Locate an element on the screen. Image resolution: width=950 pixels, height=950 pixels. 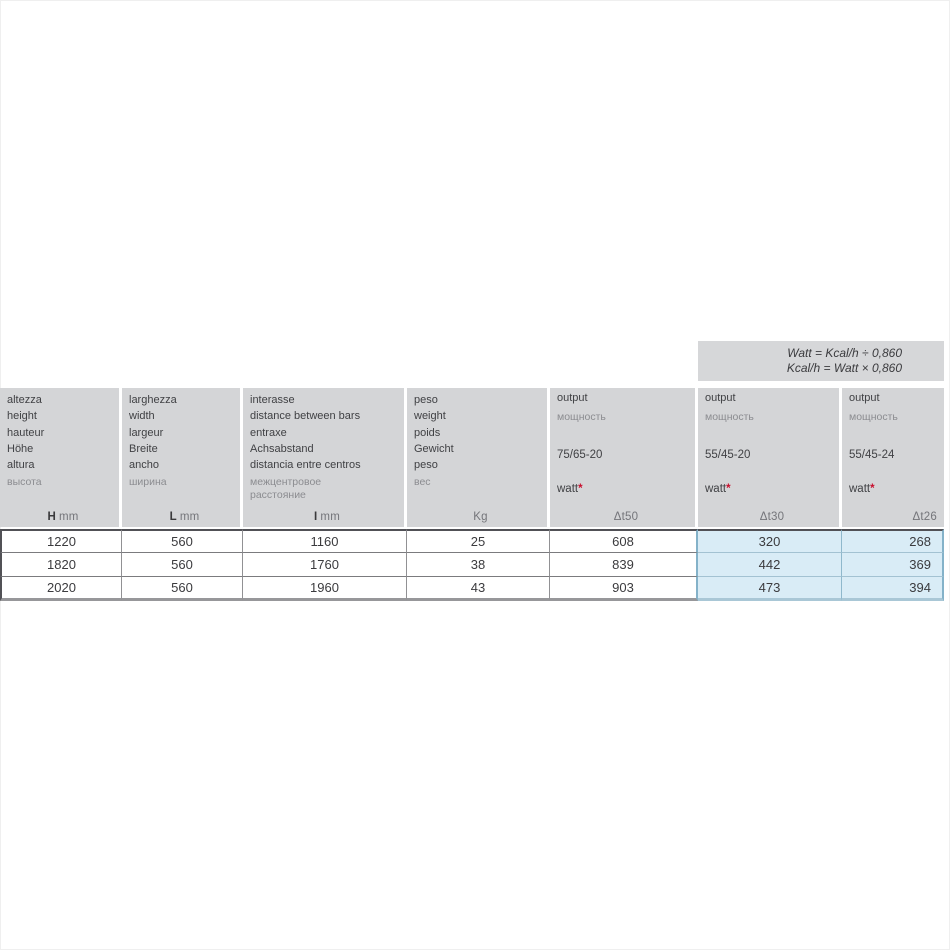
cell-output-dt26: 268 is located at coordinates (893, 541).